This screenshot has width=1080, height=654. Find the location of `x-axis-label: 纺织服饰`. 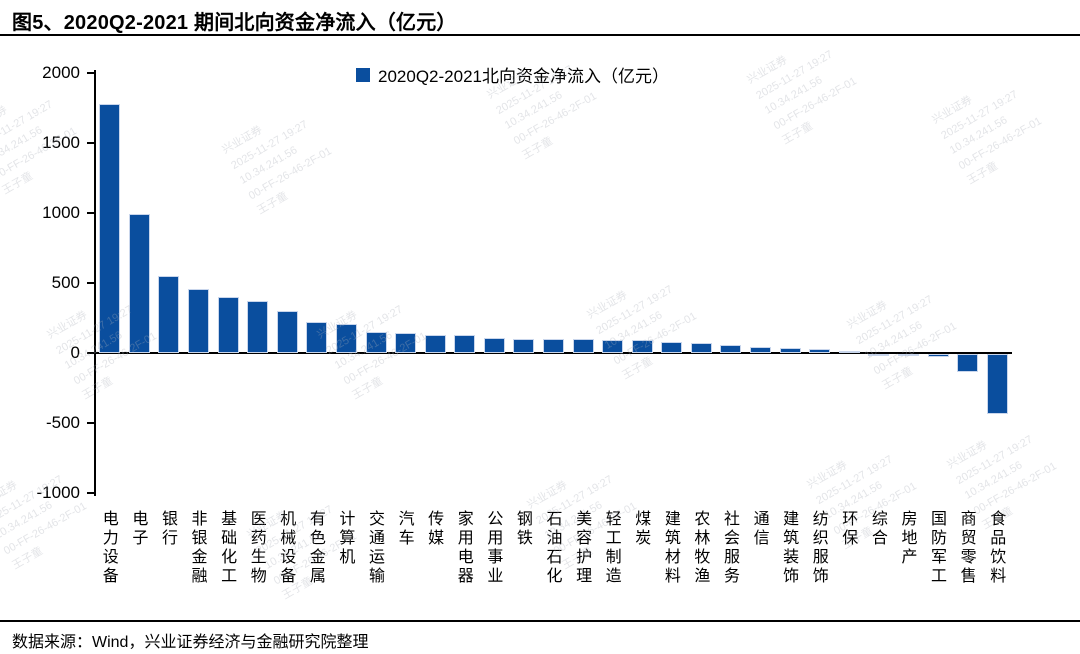

x-axis-label: 纺织服饰 is located at coordinates (818, 548).